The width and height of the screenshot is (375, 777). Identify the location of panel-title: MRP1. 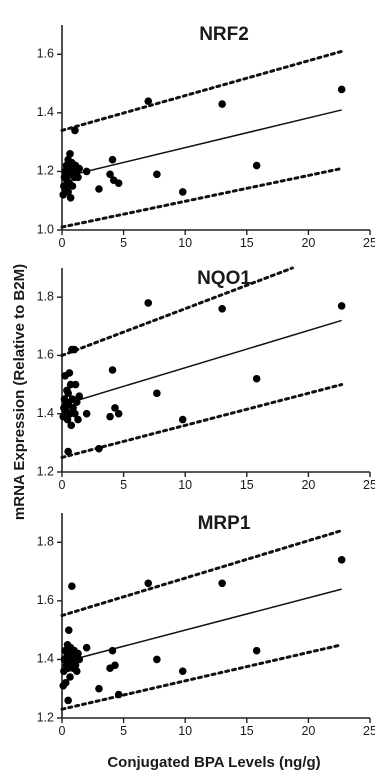
(224, 523).